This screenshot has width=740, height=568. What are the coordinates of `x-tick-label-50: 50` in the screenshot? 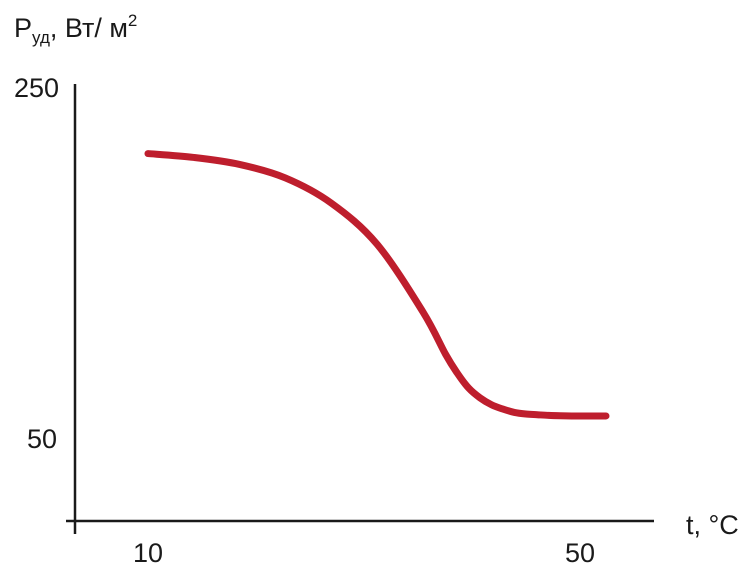 It's located at (580, 553).